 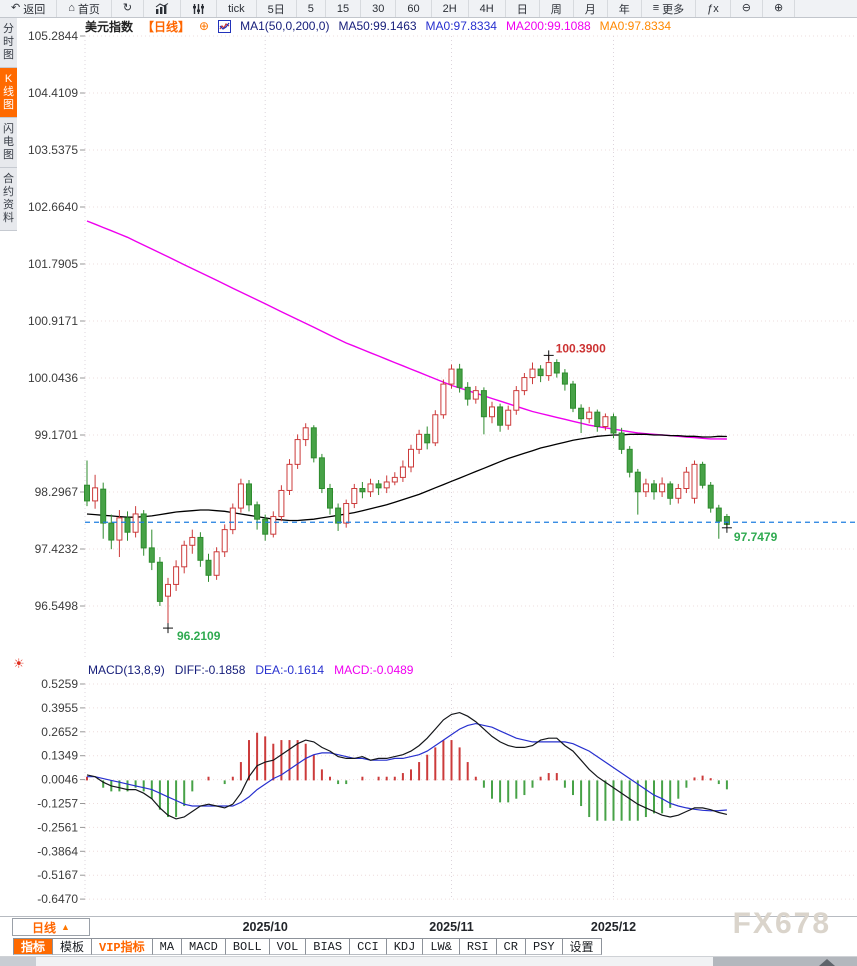 What do you see at coordinates (581, 348) in the screenshot?
I see `annotation-label: 100.3900` at bounding box center [581, 348].